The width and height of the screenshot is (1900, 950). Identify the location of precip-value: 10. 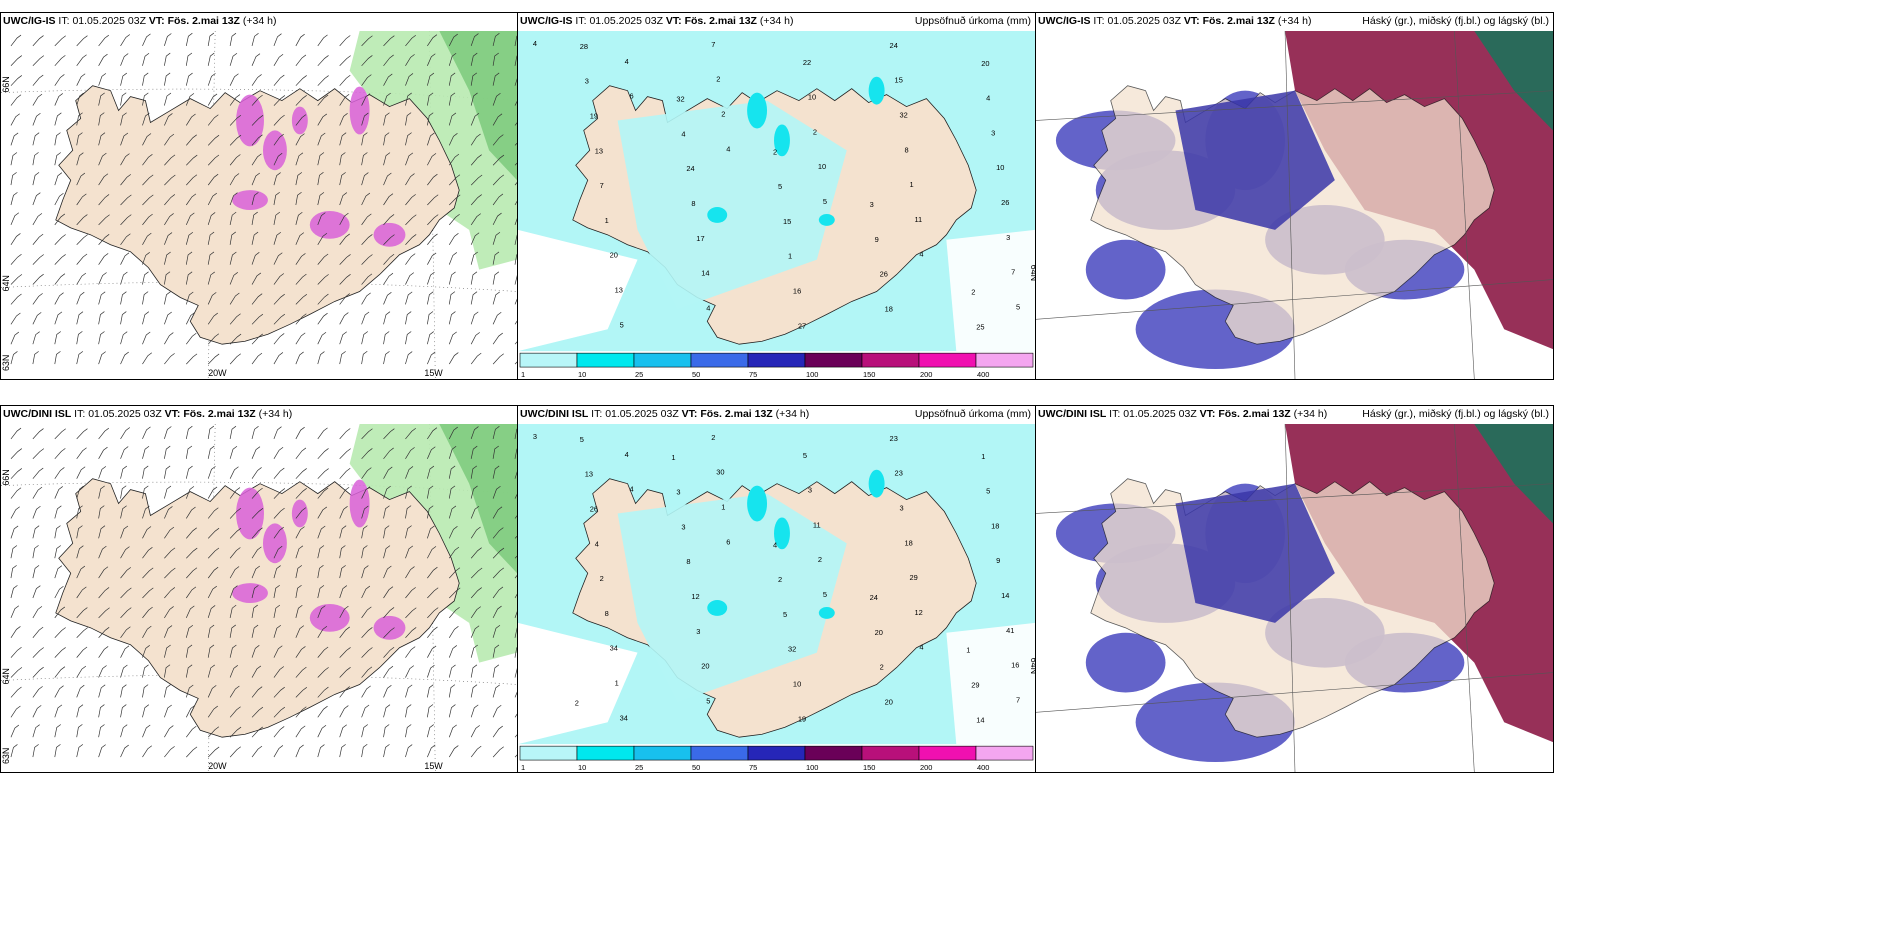
(822, 166).